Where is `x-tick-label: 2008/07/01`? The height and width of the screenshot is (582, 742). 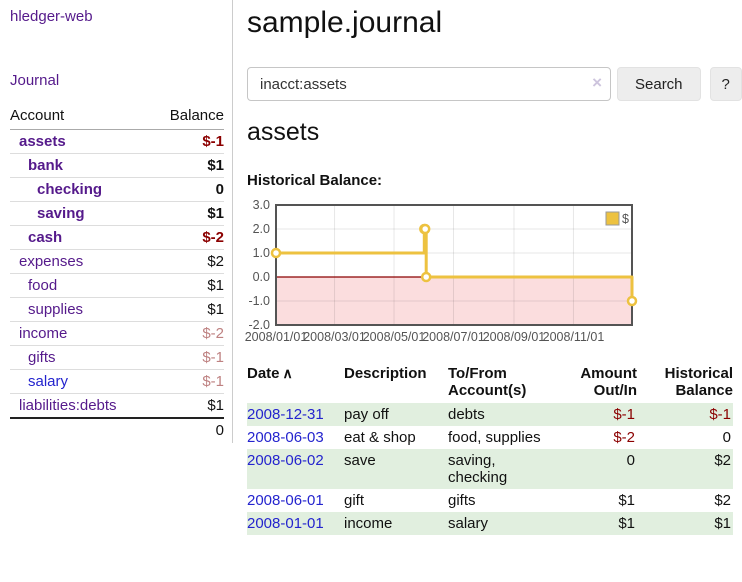 x-tick-label: 2008/07/01 is located at coordinates (453, 337).